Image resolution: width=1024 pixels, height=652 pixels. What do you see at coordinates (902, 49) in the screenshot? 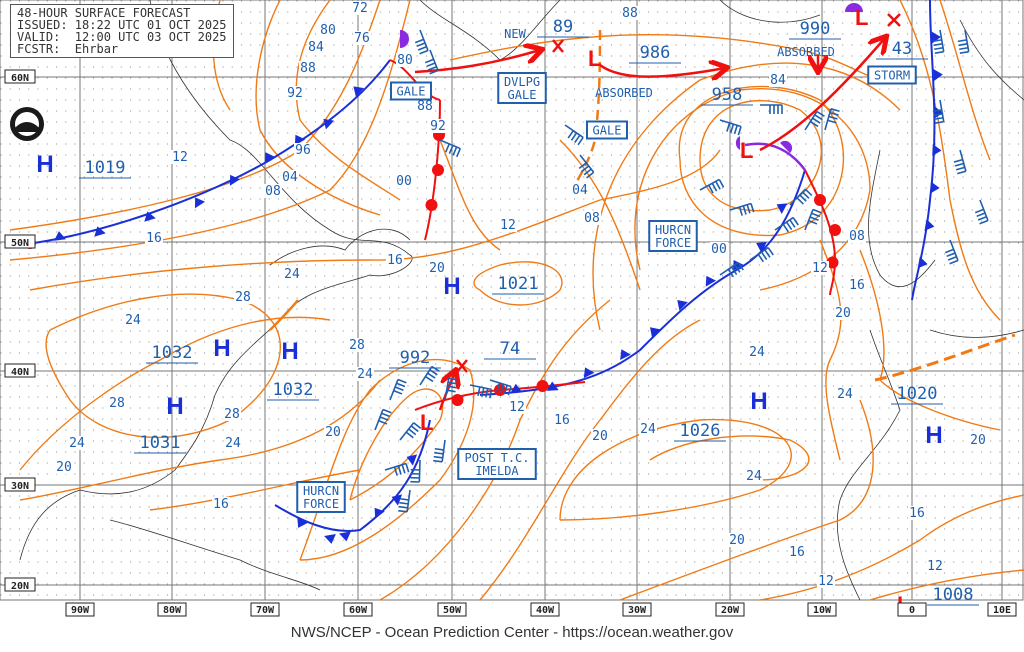
I see `center-pressure-value: 43` at bounding box center [902, 49].